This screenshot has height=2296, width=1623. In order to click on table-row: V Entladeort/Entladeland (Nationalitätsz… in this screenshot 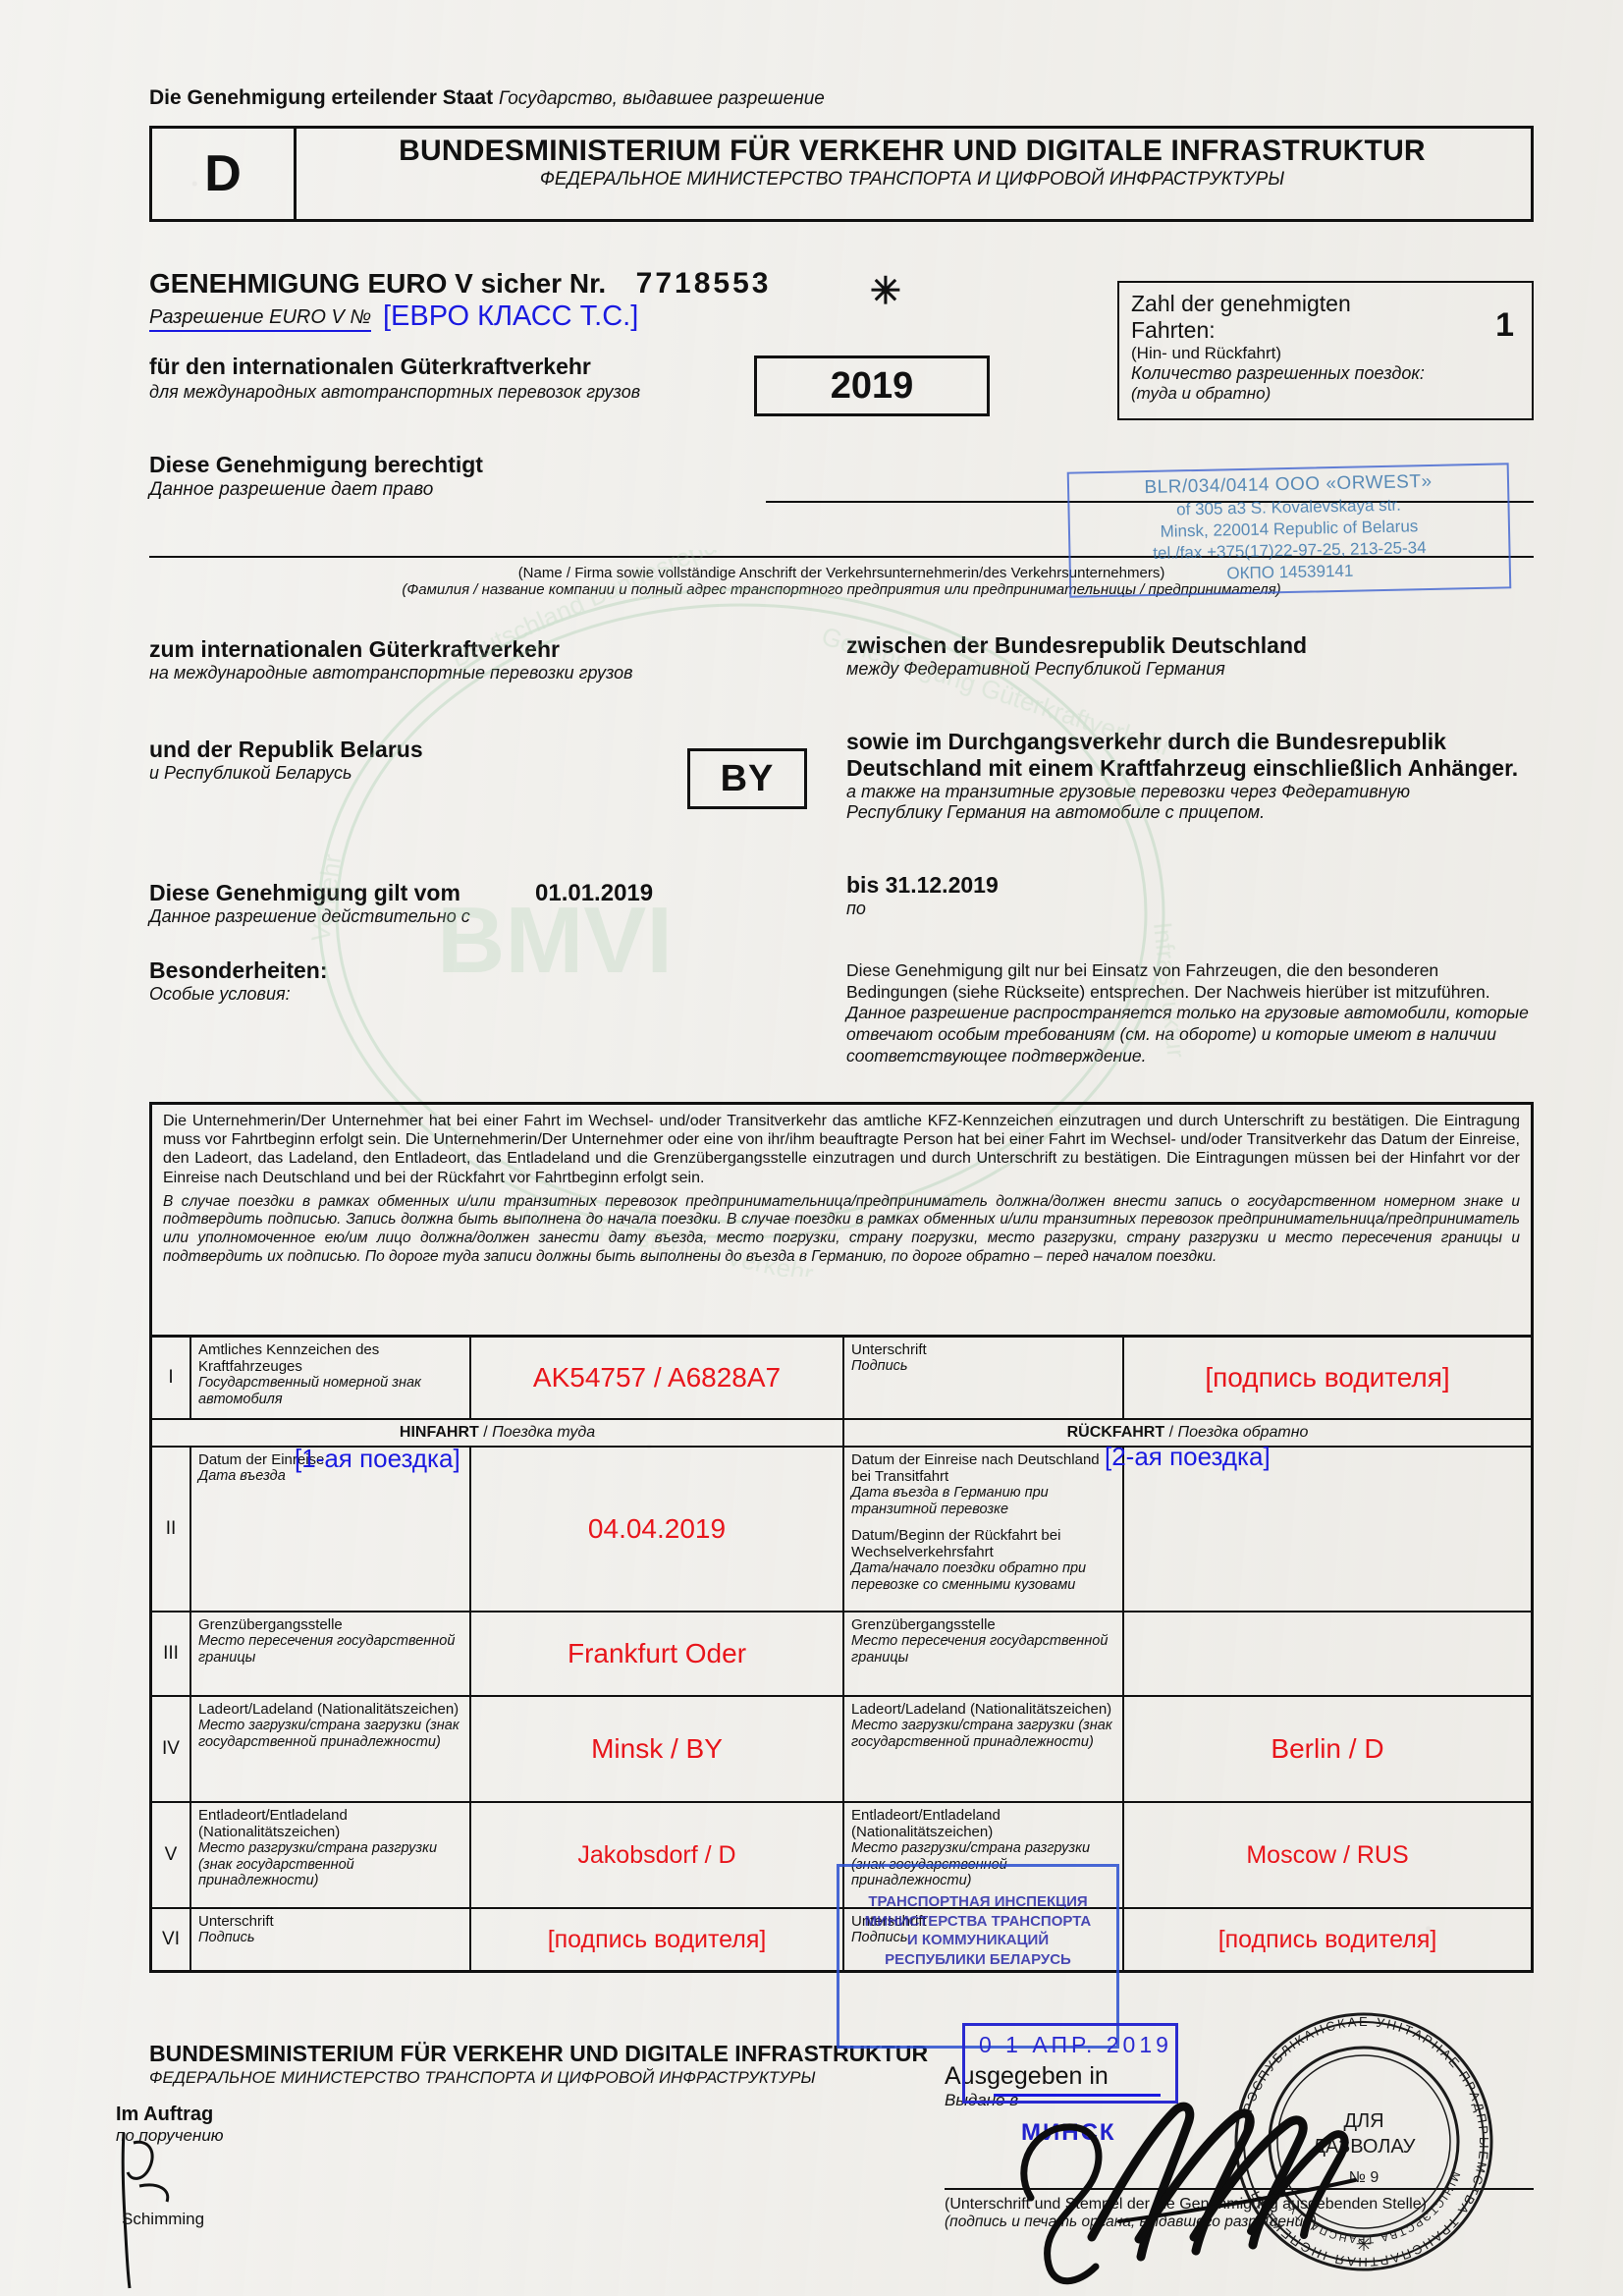, I will do `click(841, 1856)`.